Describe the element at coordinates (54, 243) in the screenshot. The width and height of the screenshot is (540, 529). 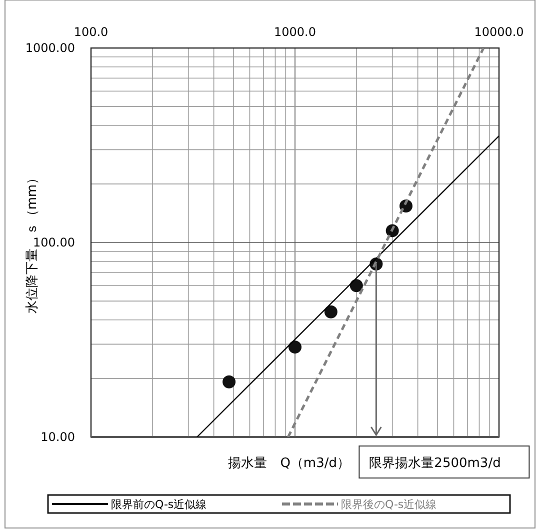
I see `y-tick-label: 100.00` at that location.